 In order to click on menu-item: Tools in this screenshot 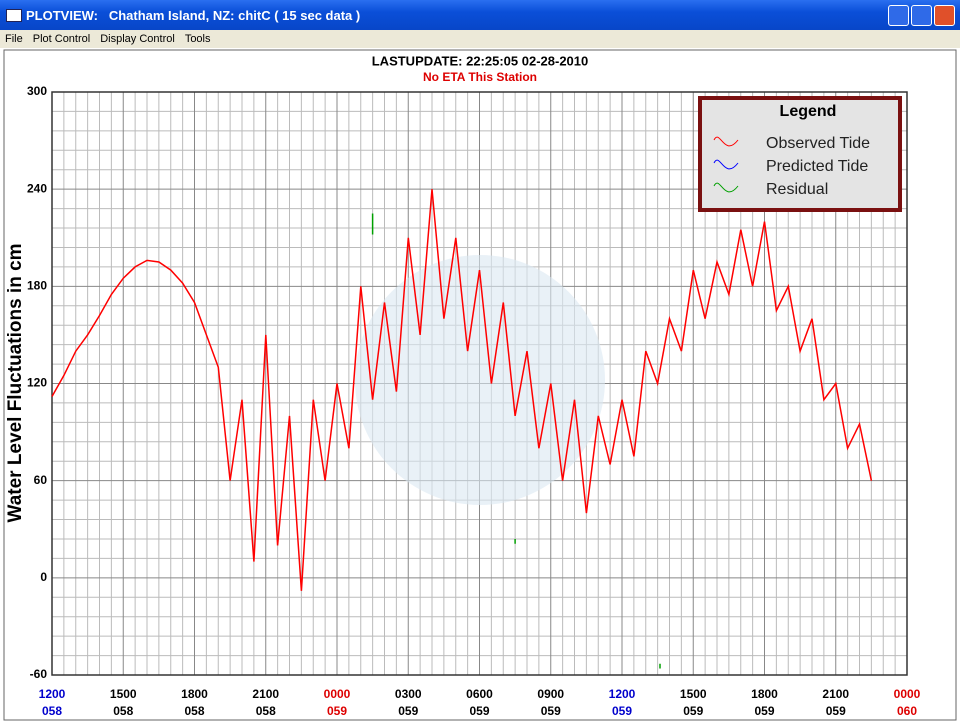, I will do `click(197, 39)`.